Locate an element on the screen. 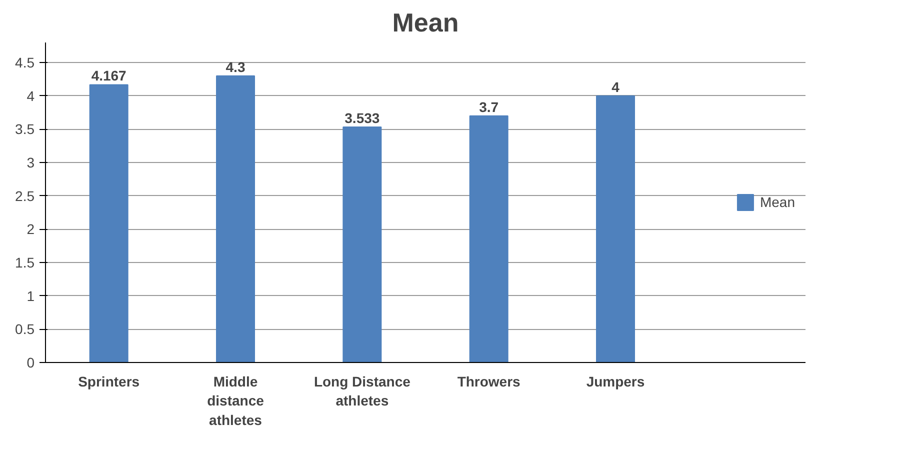 The height and width of the screenshot is (475, 905). data-label: 4.3 is located at coordinates (236, 66).